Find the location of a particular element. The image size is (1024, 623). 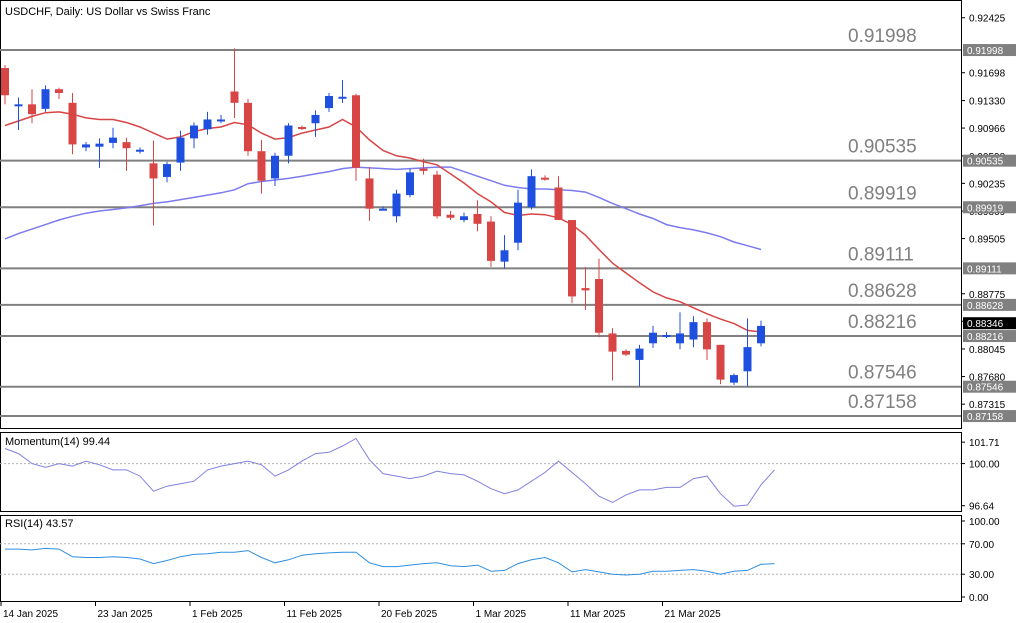

price-tick-label: 0.91698 is located at coordinates (987, 74).